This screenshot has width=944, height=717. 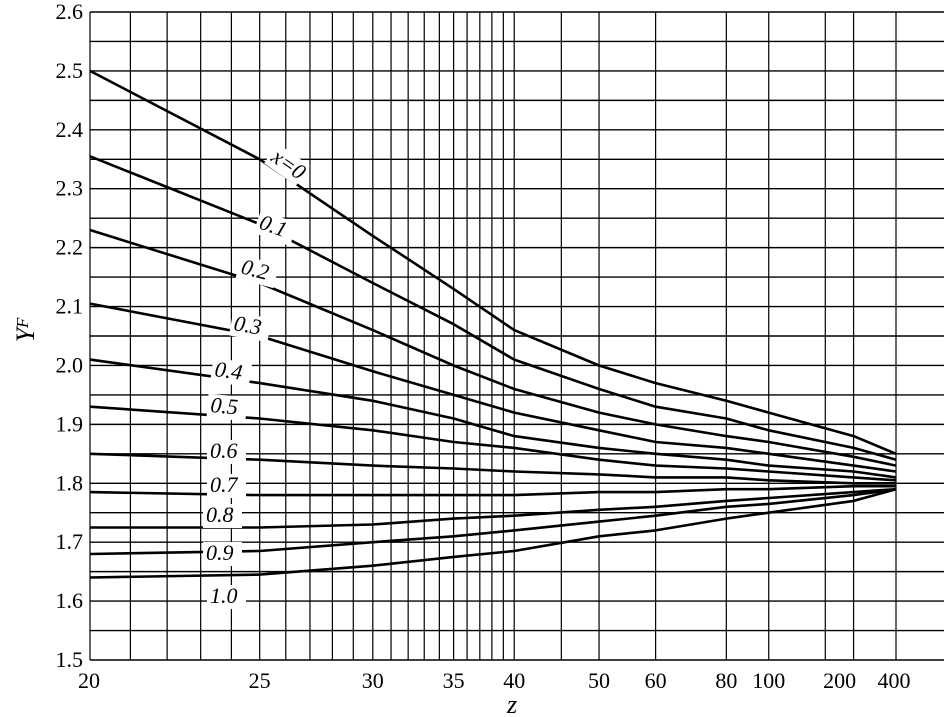 I want to click on curve-label-text: 0.5, so click(x=225, y=405).